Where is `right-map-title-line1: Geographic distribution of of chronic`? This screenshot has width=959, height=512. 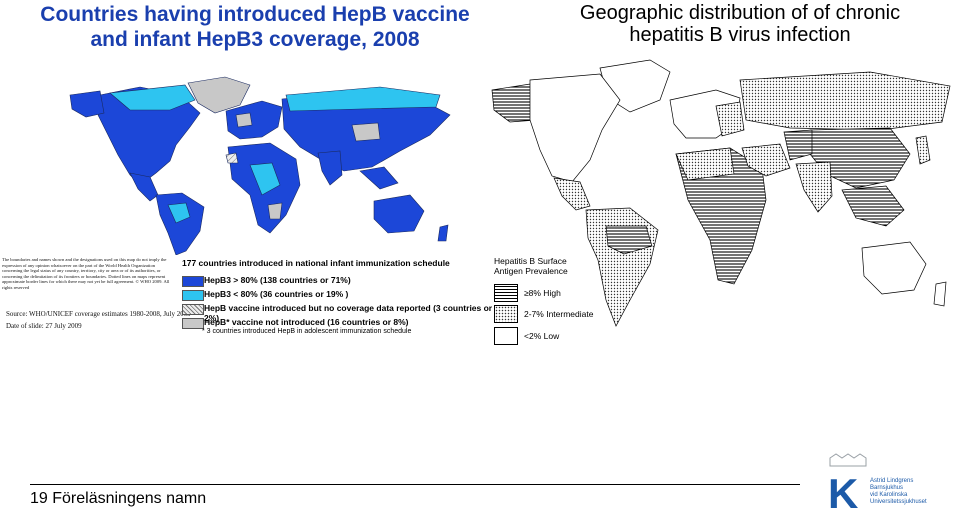
right-map-title-line1: Geographic distribution of of chronic is located at coordinates (740, 13).